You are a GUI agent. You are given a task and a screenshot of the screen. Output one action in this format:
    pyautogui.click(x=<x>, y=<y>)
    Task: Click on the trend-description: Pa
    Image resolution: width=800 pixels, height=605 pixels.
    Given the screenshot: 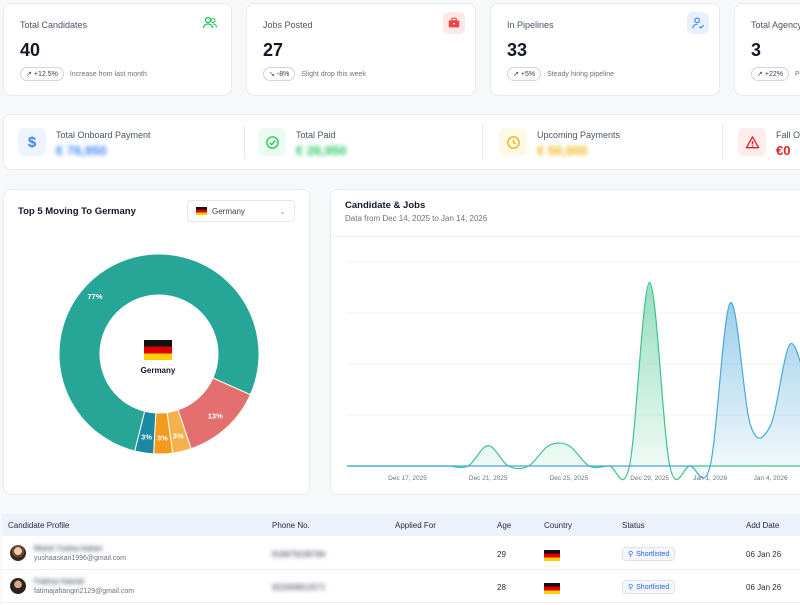 What is the action you would take?
    pyautogui.click(x=797, y=74)
    